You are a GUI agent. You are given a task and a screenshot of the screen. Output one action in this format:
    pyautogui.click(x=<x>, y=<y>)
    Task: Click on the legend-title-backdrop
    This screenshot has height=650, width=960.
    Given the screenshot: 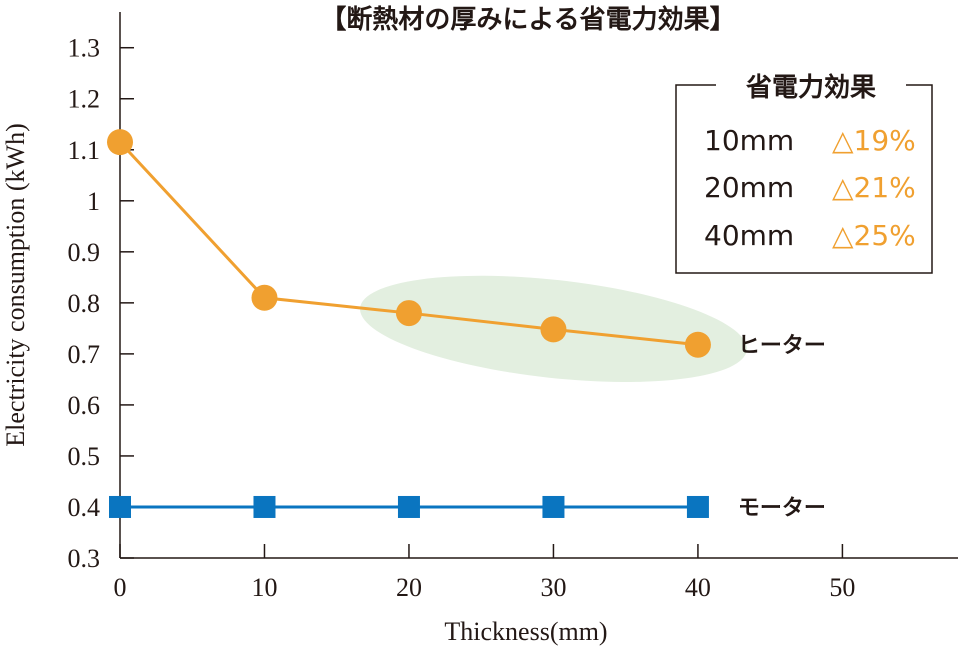 What is the action you would take?
    pyautogui.click(x=811, y=86)
    